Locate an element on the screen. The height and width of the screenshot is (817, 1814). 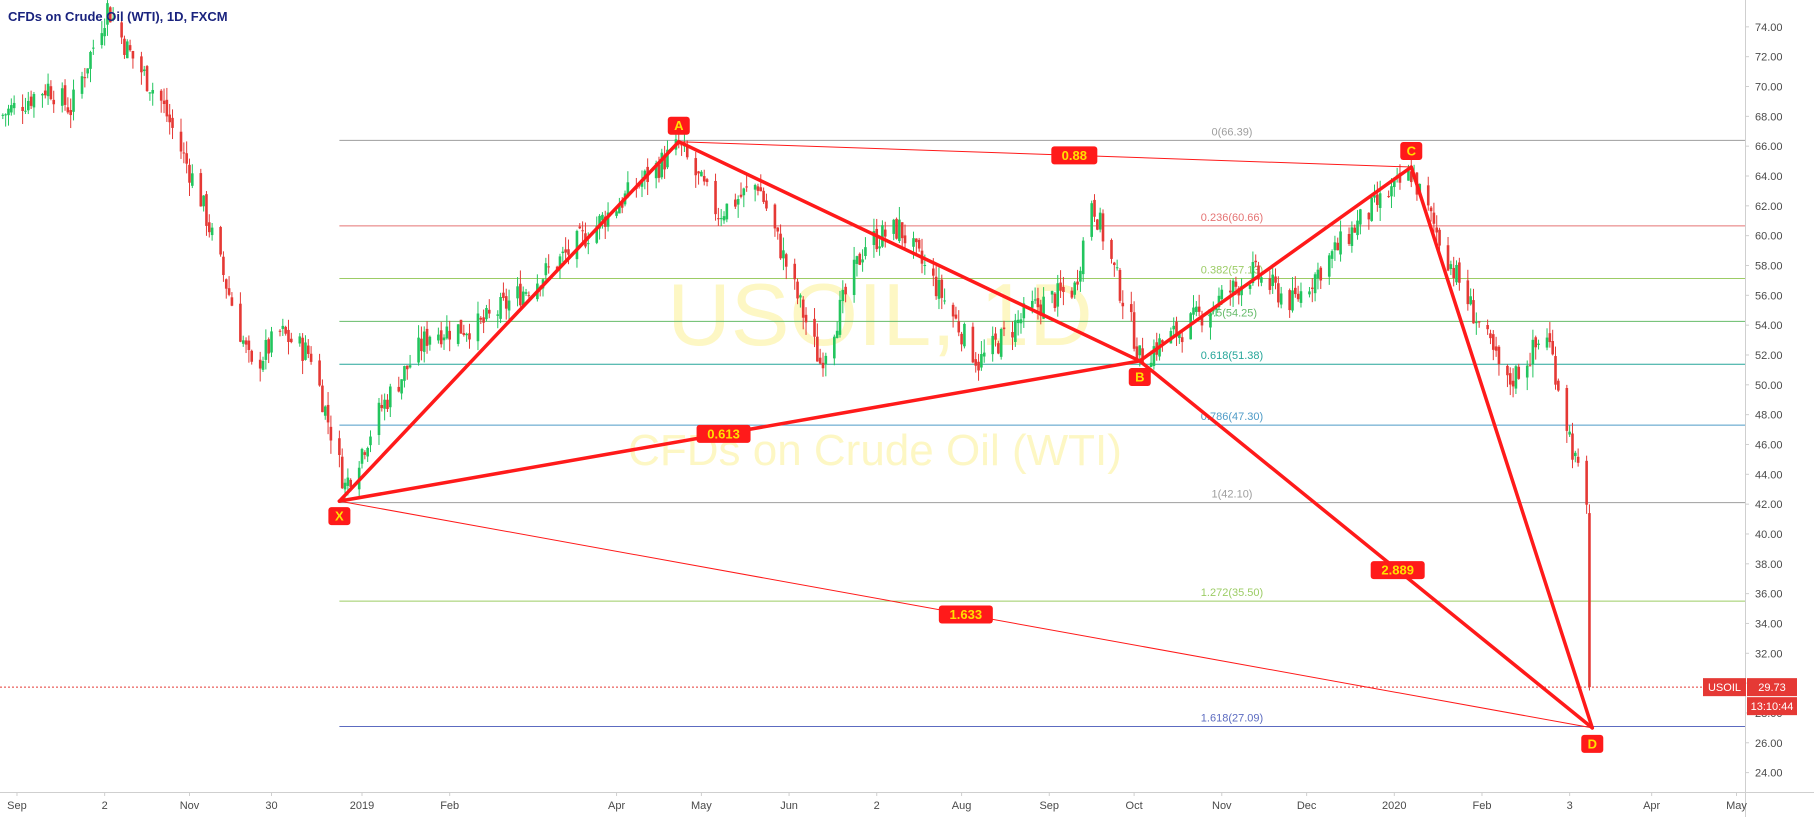
price-tag-symbol: USOIL is located at coordinates (1724, 688).